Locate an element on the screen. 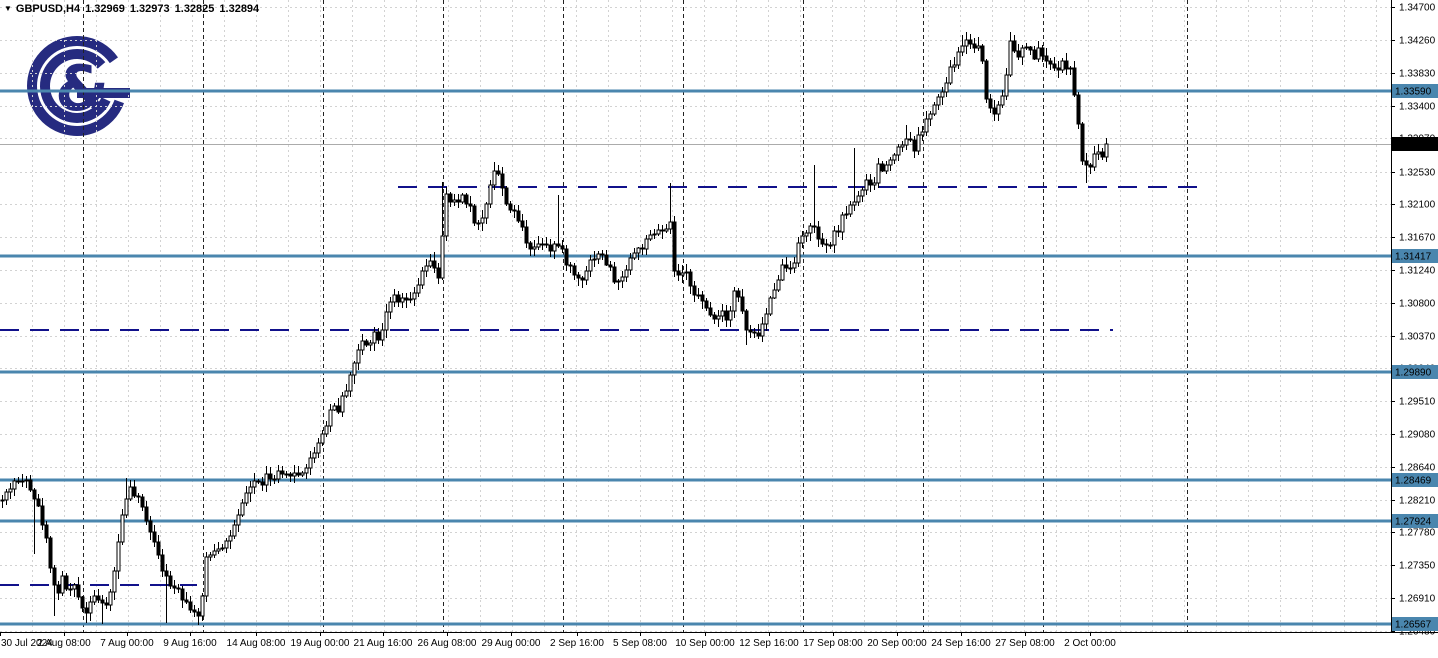 This screenshot has height=658, width=1438. price-tick-label: 1.31670 is located at coordinates (1417, 238).